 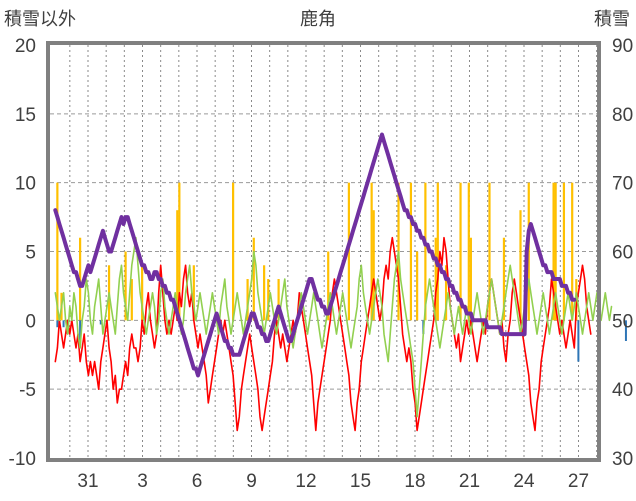 I want to click on left-tick-label: -10, so click(x=22, y=459).